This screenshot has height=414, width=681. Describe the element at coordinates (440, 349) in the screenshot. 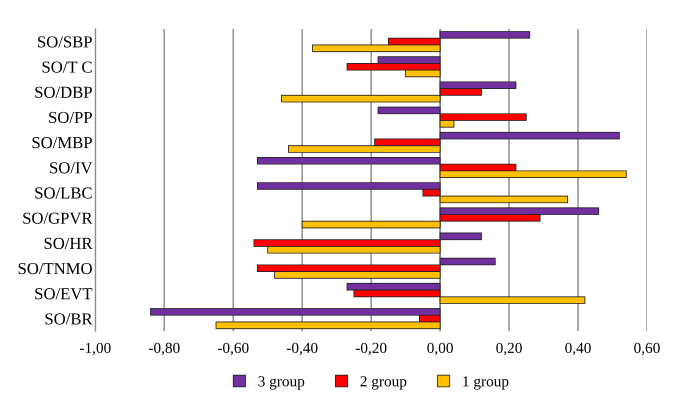

I see `x-tick-label: 0,00` at that location.